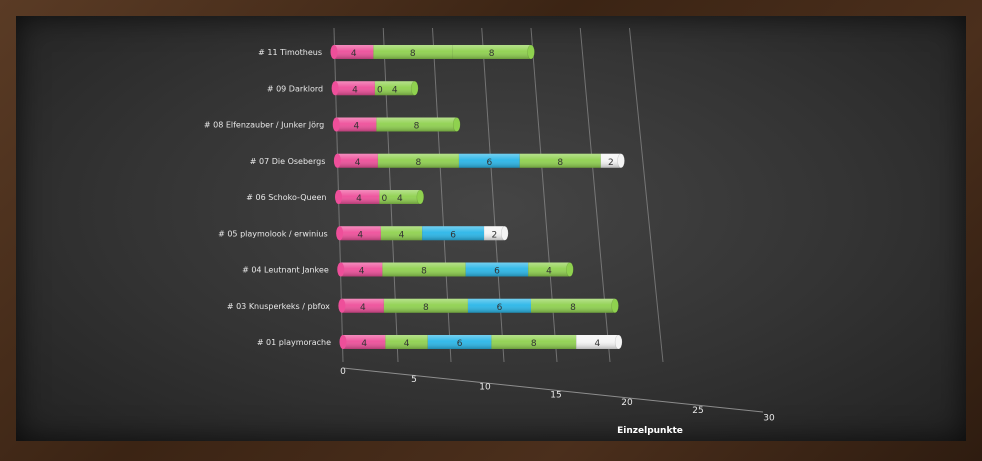  What do you see at coordinates (288, 161) in the screenshot?
I see `category-label: # 07 Die Osebergs` at bounding box center [288, 161].